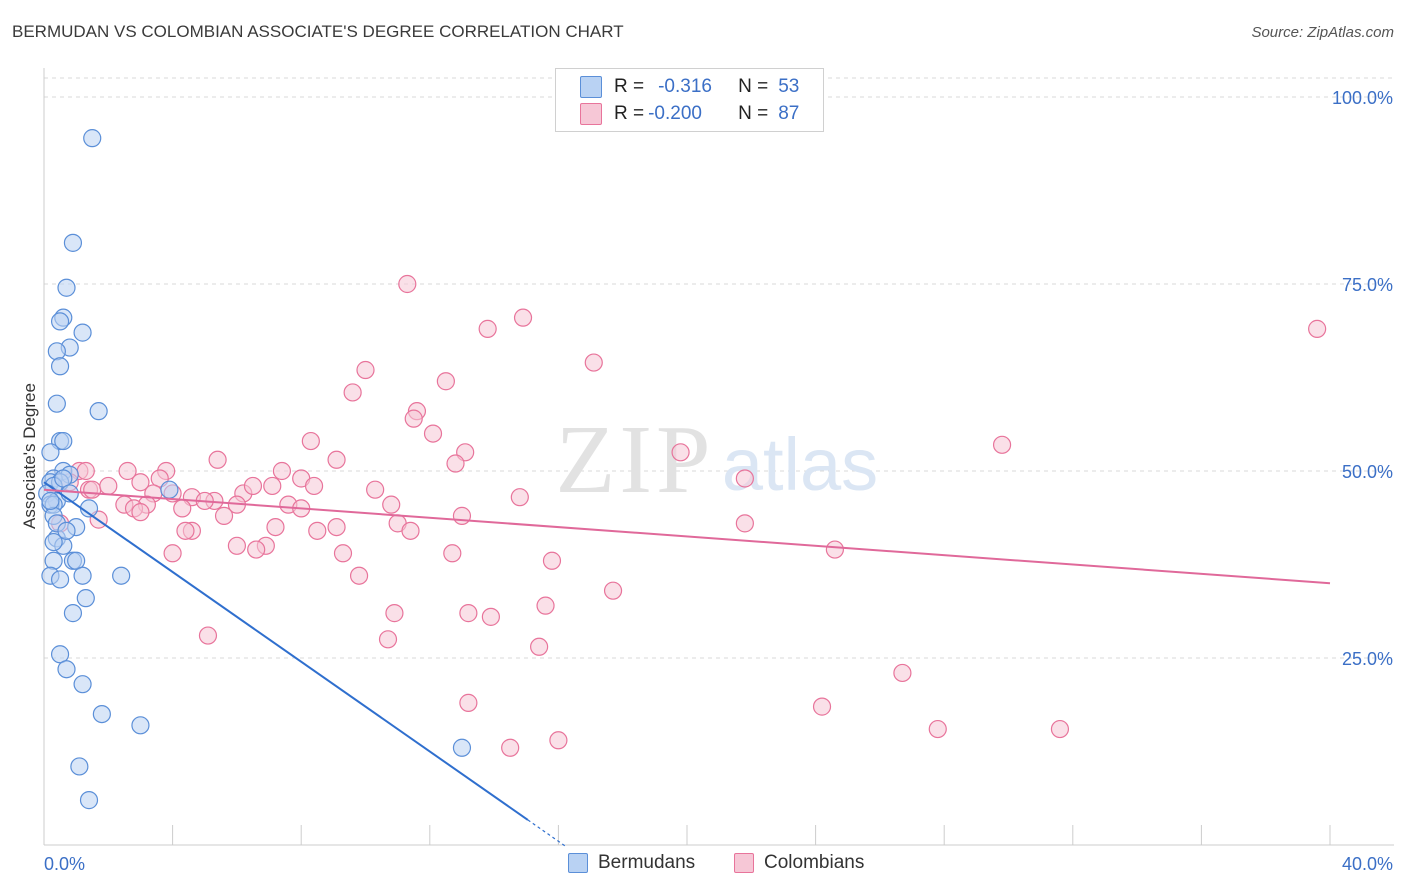  I want to click on legend-row-colombians: R = -0.200 N = 87, so click(689, 114).